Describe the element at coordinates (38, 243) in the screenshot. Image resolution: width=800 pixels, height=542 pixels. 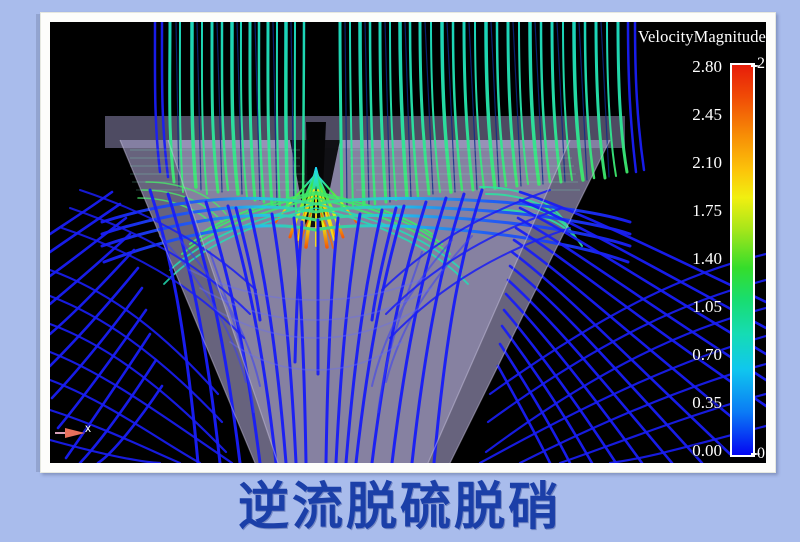
I see `frame-drop-shadow` at that location.